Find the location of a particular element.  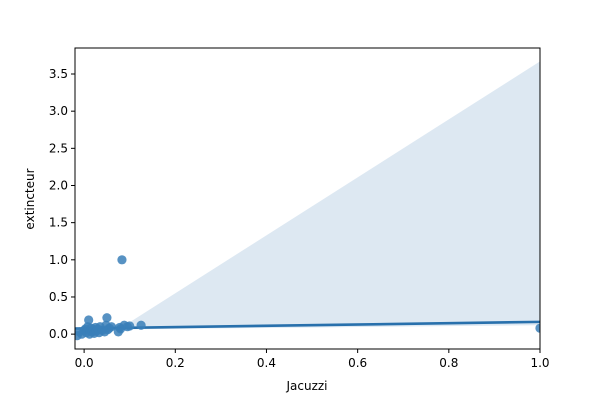

y-axis-label: extincteur is located at coordinates (30, 198).